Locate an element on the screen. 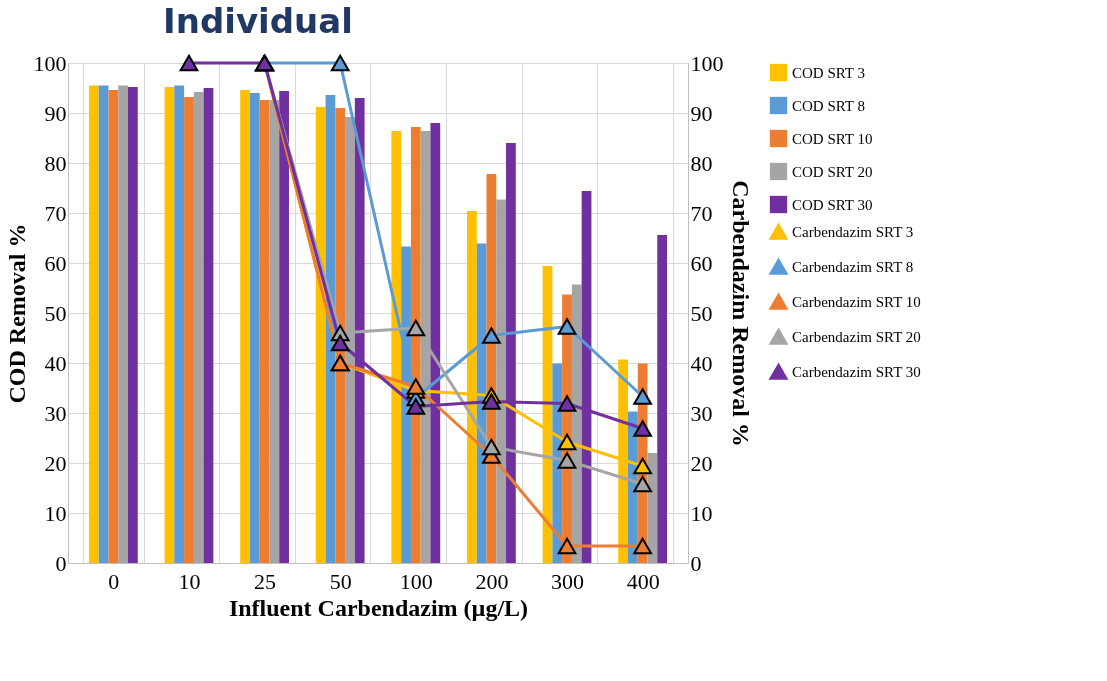 This screenshot has height=681, width=1107. x-tick-label: 50 is located at coordinates (340, 581).